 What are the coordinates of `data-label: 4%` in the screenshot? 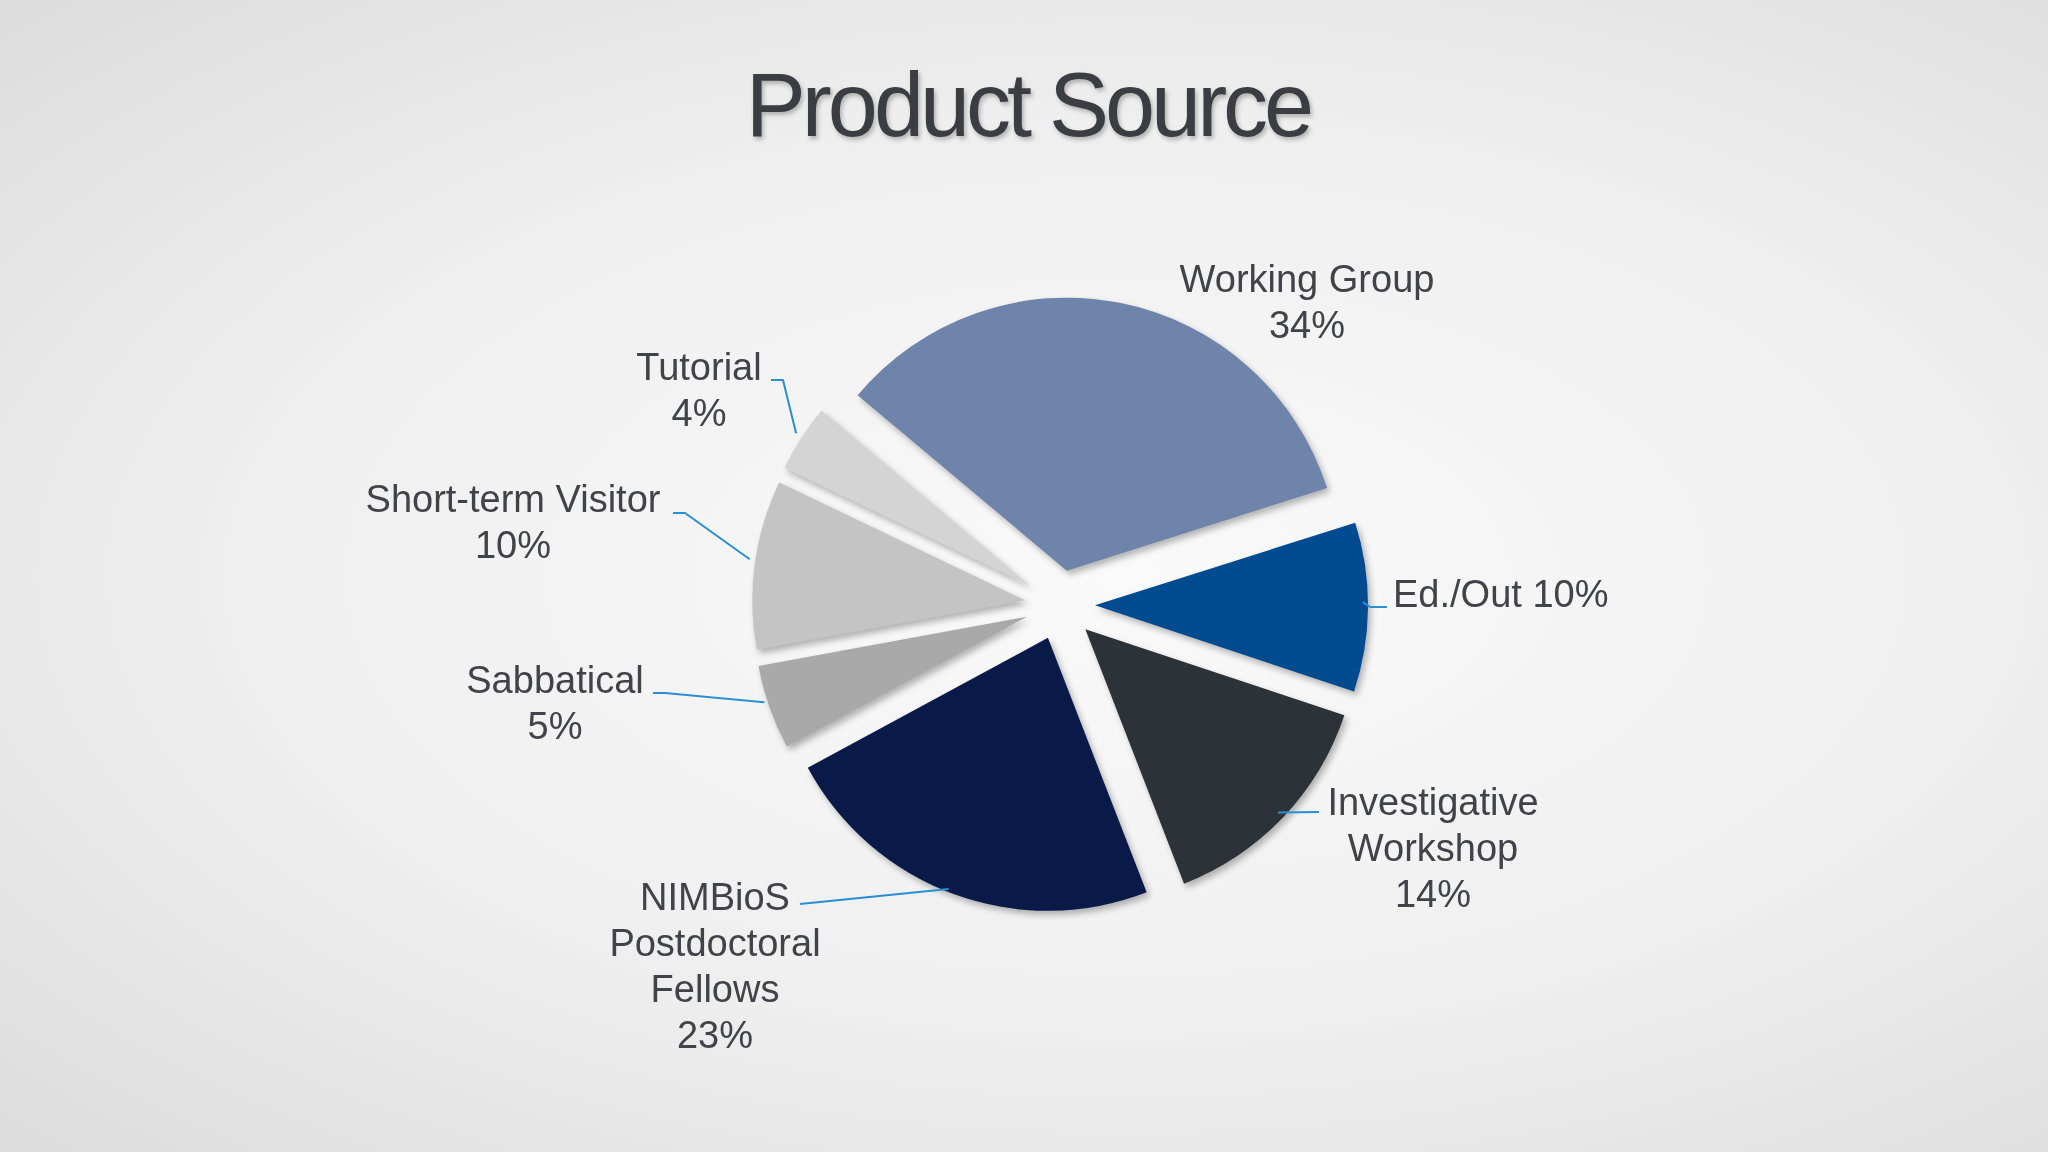 It's located at (699, 413).